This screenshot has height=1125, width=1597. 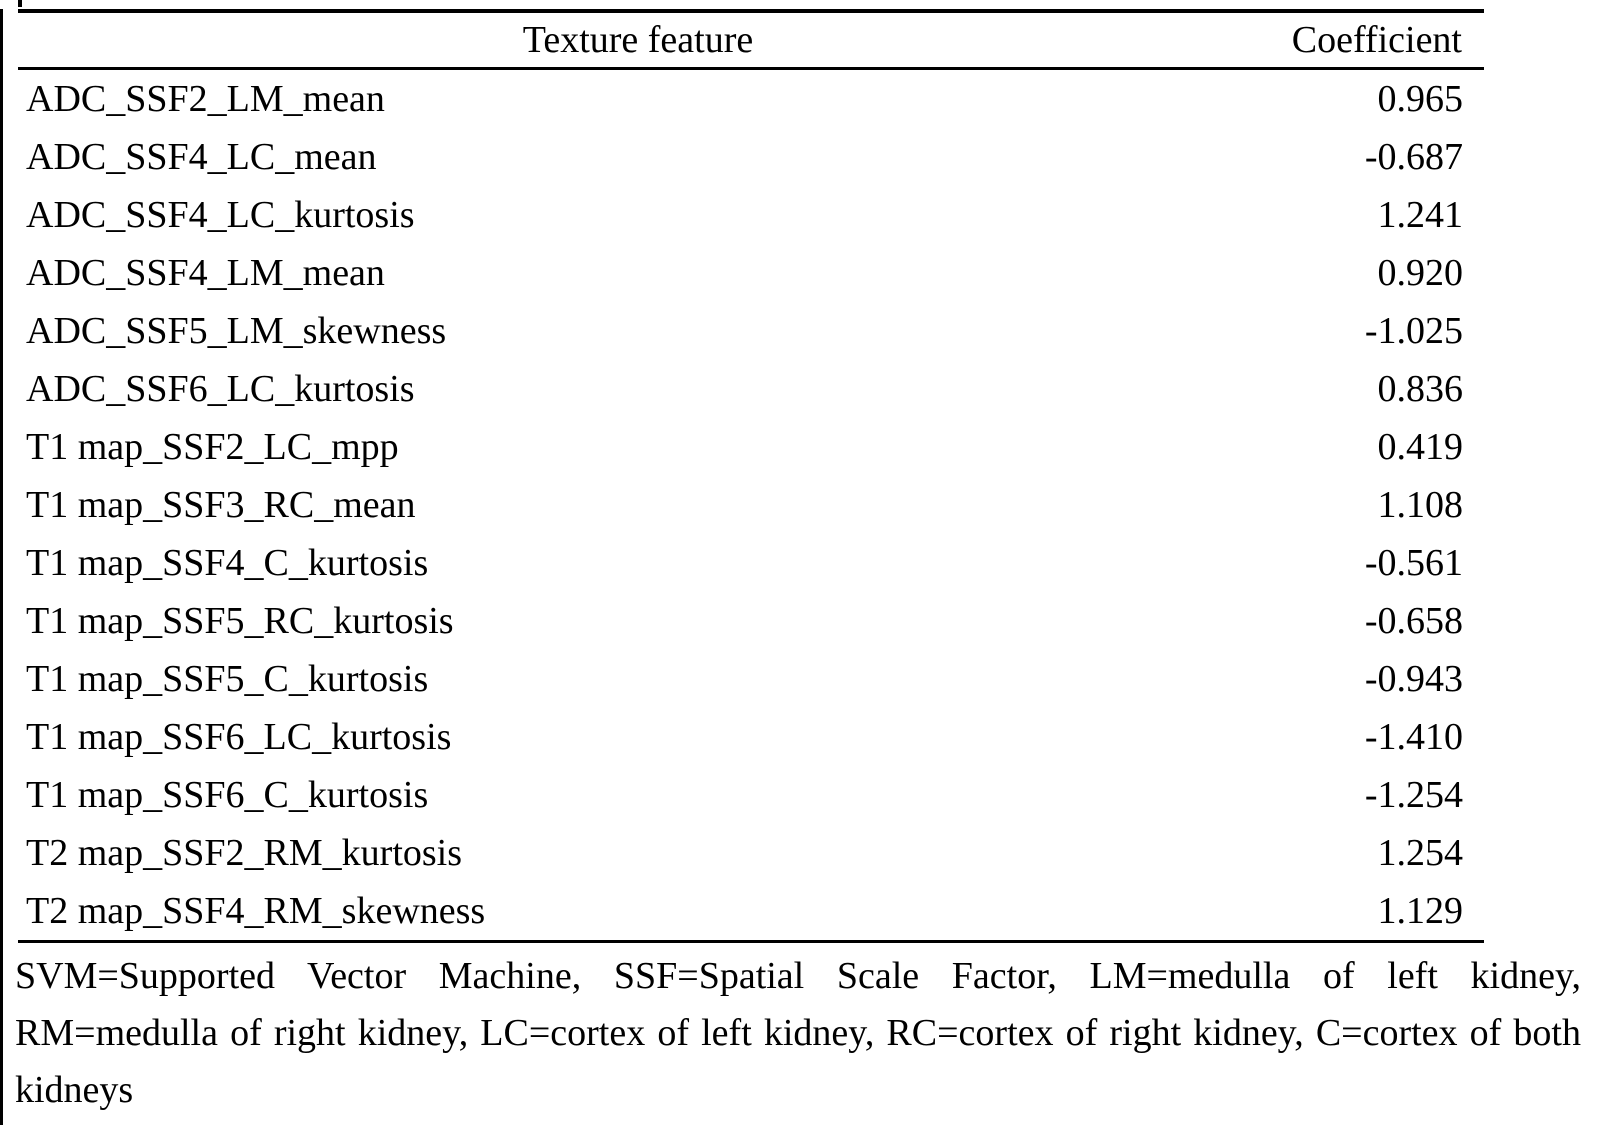 What do you see at coordinates (751, 68) in the screenshot?
I see `table-header-rule` at bounding box center [751, 68].